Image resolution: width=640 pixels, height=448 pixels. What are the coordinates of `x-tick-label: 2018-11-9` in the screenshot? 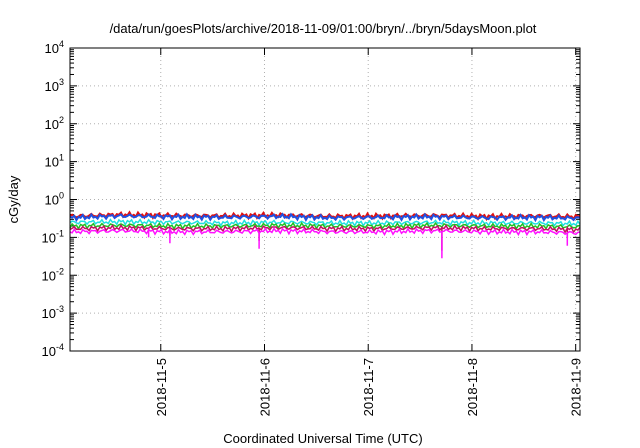 It's located at (576, 387).